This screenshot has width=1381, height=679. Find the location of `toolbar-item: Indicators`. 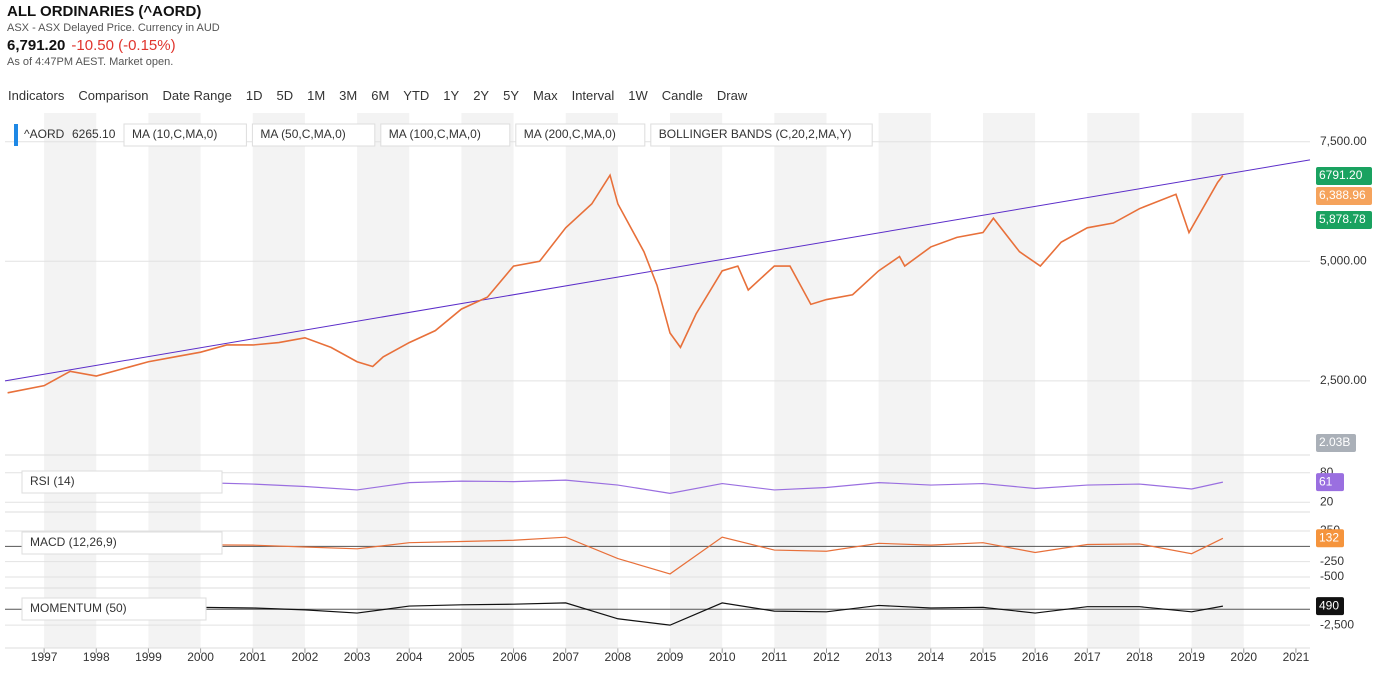

toolbar-item: Indicators is located at coordinates (36, 95).